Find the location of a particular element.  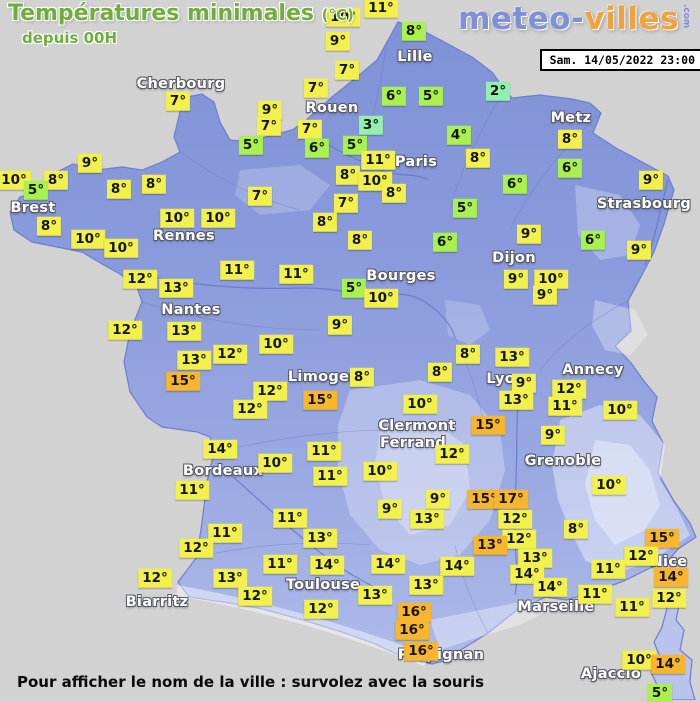

temperature-label: 3° is located at coordinates (371, 125).